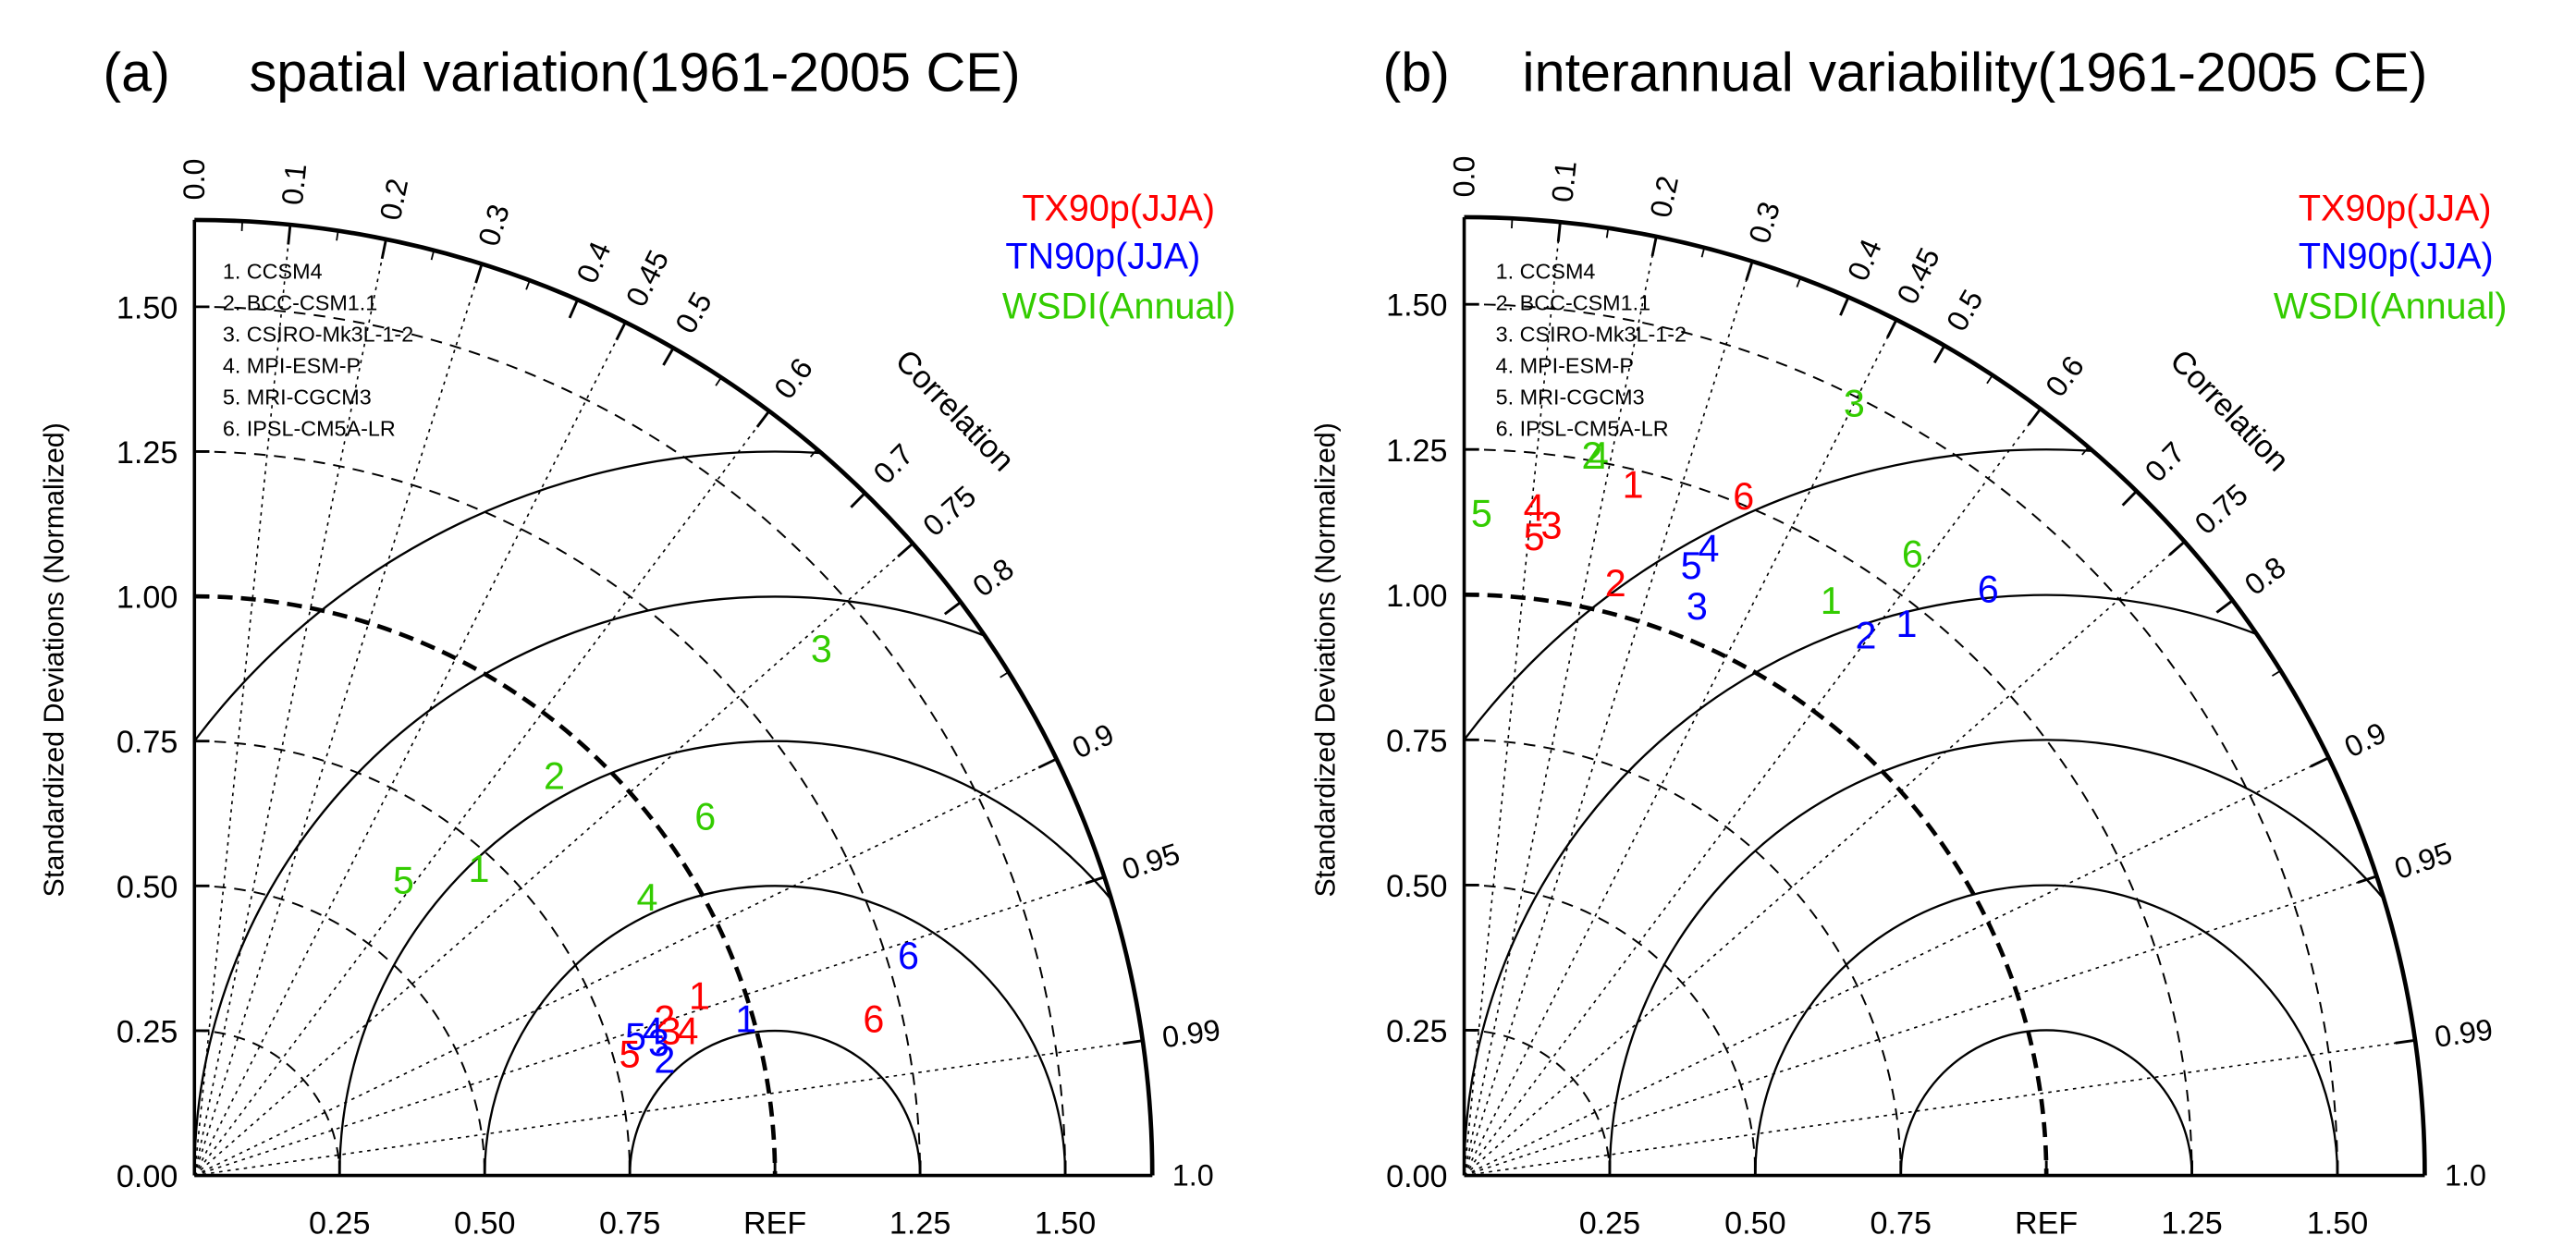 This screenshot has width=2576, height=1260. What do you see at coordinates (294, 184) in the screenshot?
I see `panel-a-corr-tick-label: 0.1` at bounding box center [294, 184].